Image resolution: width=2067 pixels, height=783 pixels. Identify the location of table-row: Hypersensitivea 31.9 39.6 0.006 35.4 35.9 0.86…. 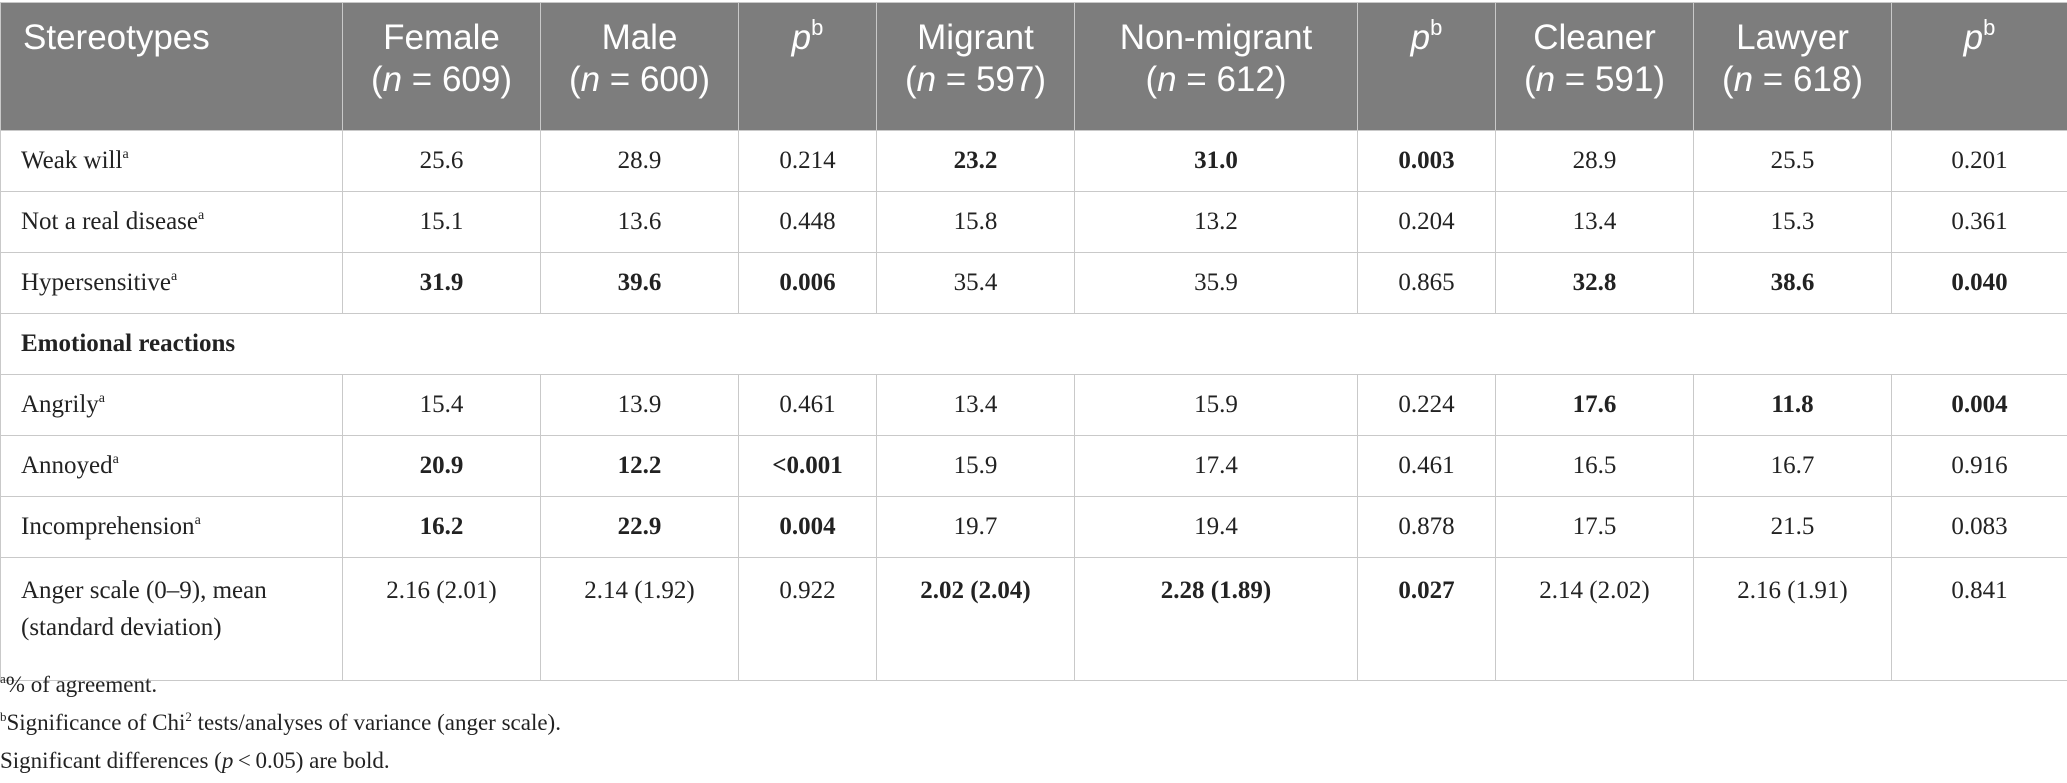
(1033, 283).